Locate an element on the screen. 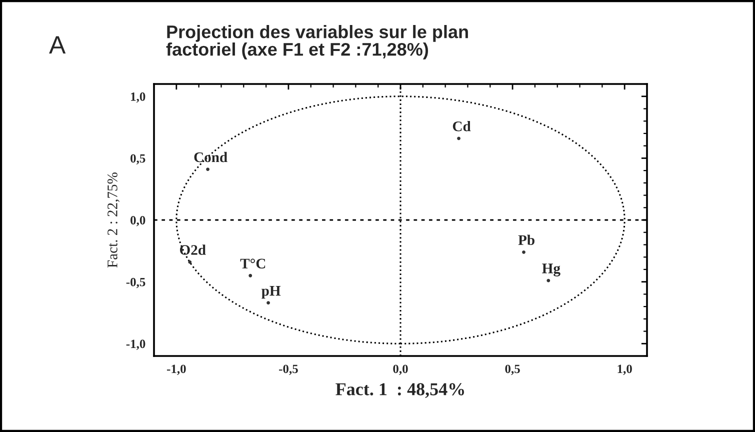 The height and width of the screenshot is (432, 755). annotation: T°C is located at coordinates (253, 263).